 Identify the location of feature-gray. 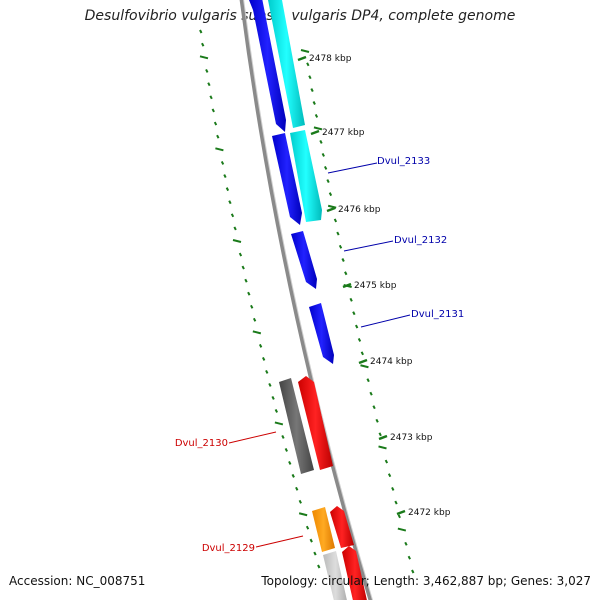
(296, 426).